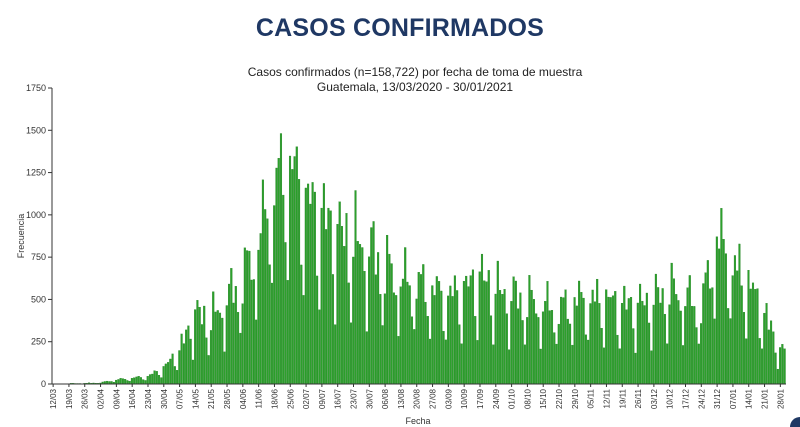 This screenshot has height=427, width=800. What do you see at coordinates (227, 398) in the screenshot?
I see `x-tick-label: 28/05` at bounding box center [227, 398].